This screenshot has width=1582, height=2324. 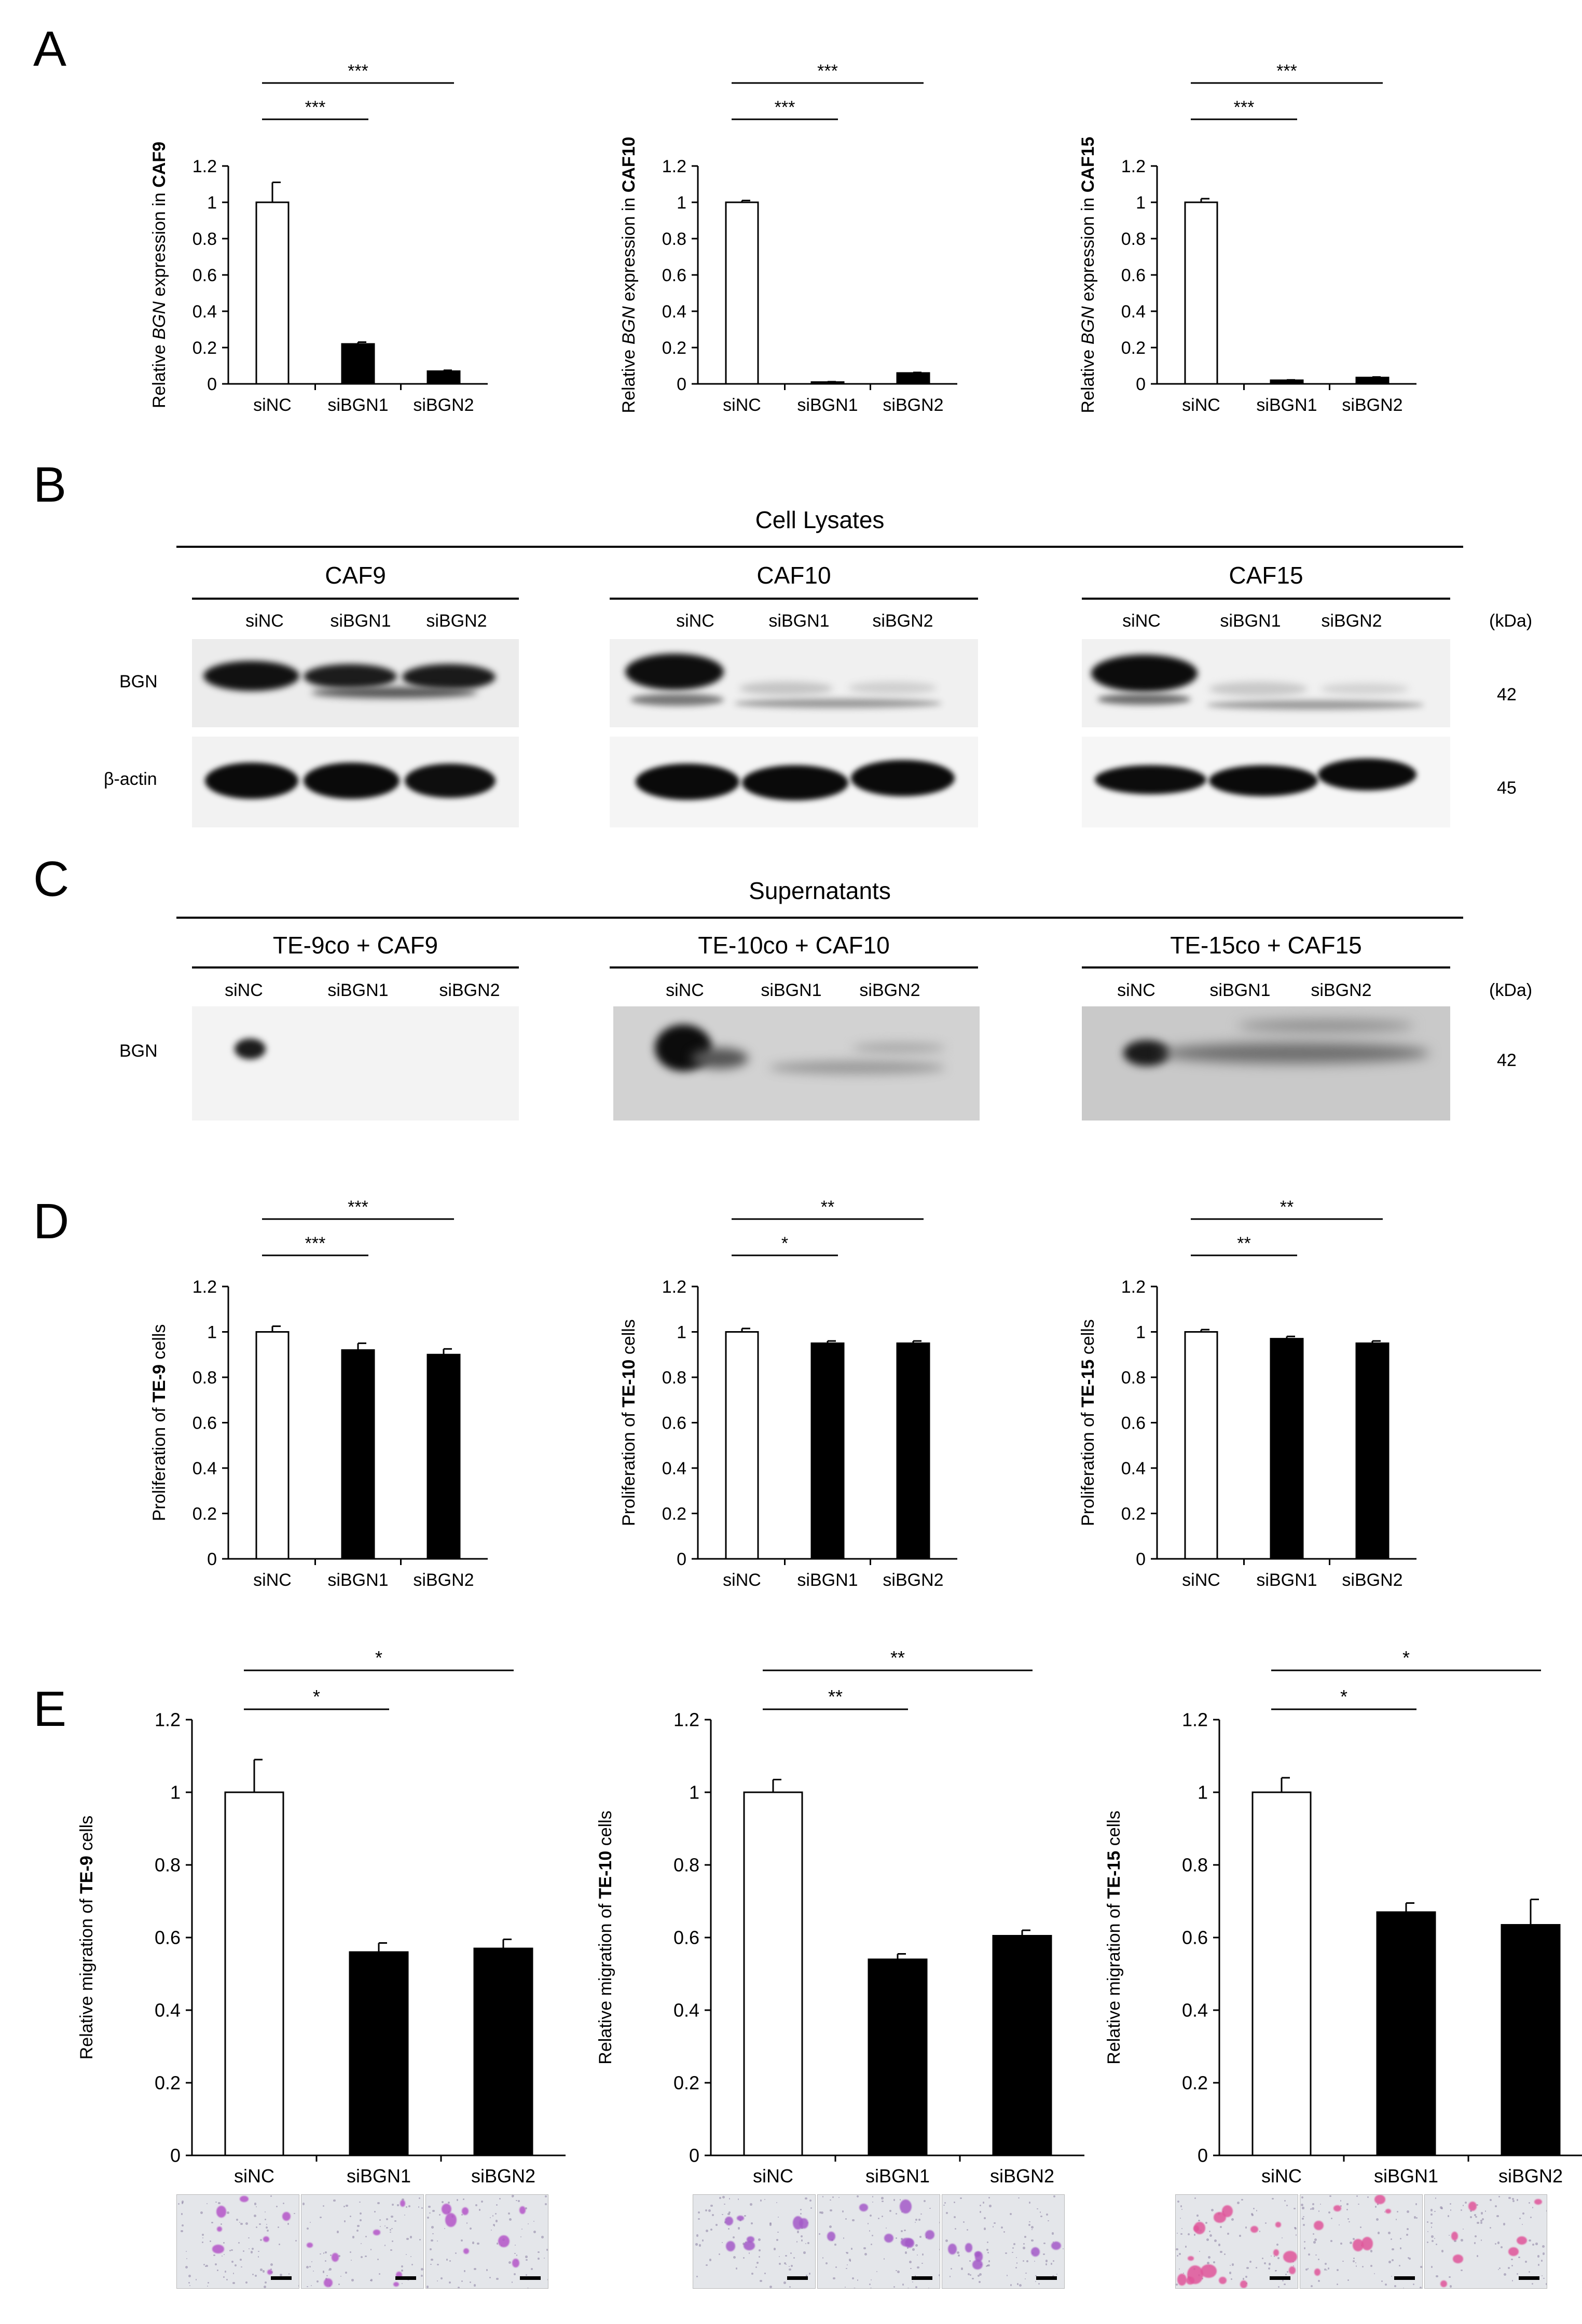 I want to click on y-axis-label: Relative migration of TE-9 cells, so click(x=87, y=1938).